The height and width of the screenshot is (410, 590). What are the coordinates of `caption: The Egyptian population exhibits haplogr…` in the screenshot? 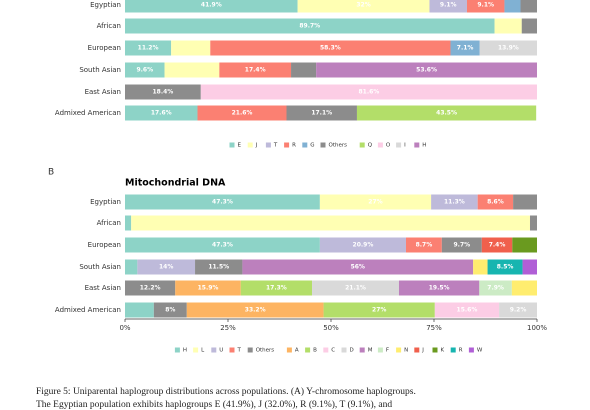 It's located at (214, 404).